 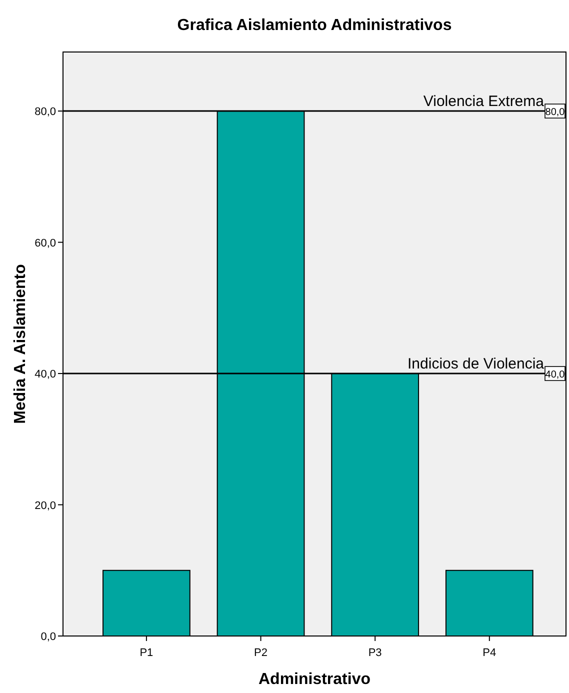 What do you see at coordinates (45, 506) in the screenshot?
I see `y-tick-label: 20,0` at bounding box center [45, 506].